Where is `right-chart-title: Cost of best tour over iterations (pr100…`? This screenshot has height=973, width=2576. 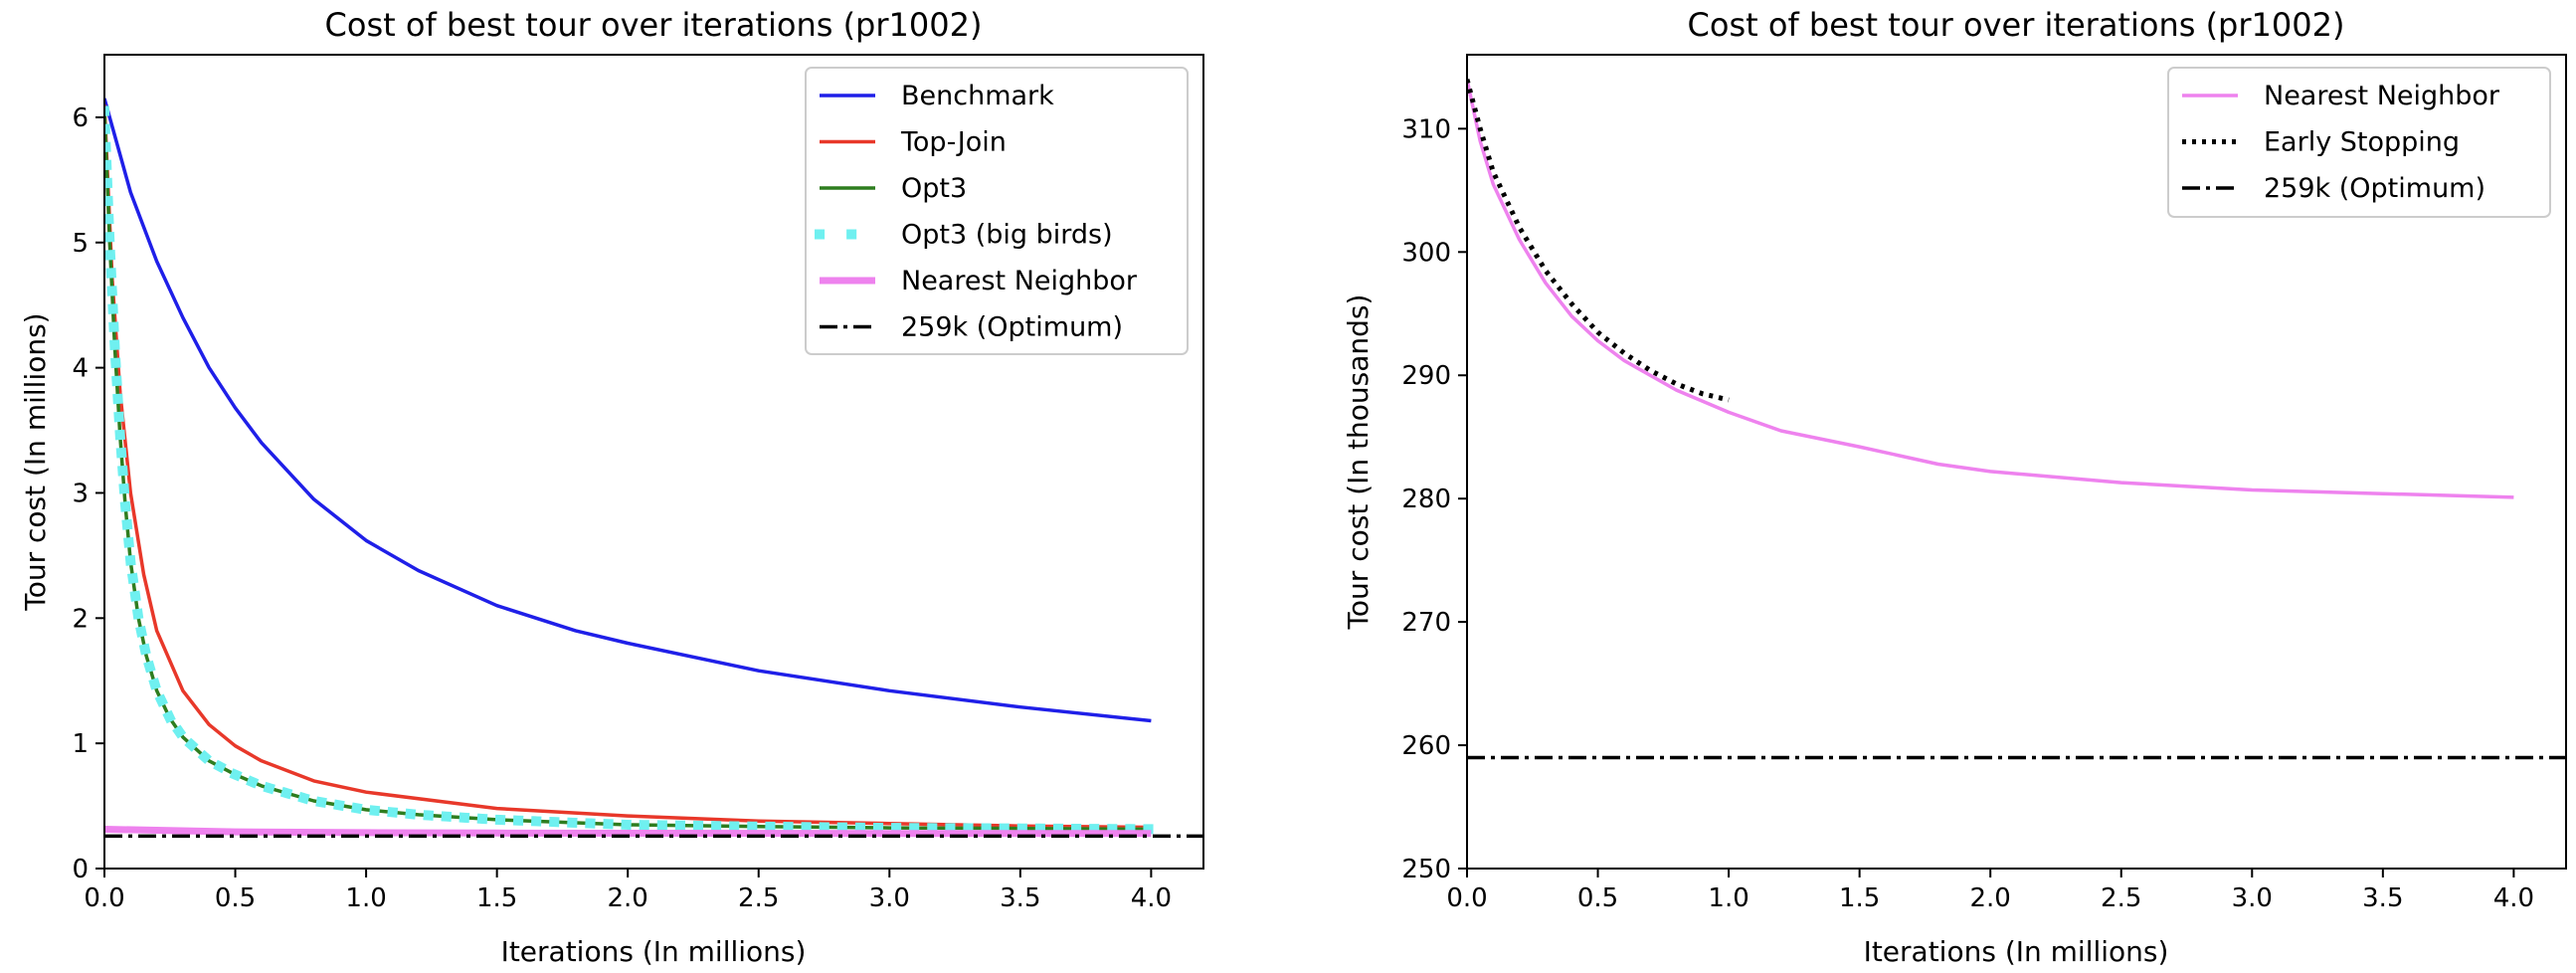
right-chart-title: Cost of best tour over iterations (pr100… is located at coordinates (2016, 25).